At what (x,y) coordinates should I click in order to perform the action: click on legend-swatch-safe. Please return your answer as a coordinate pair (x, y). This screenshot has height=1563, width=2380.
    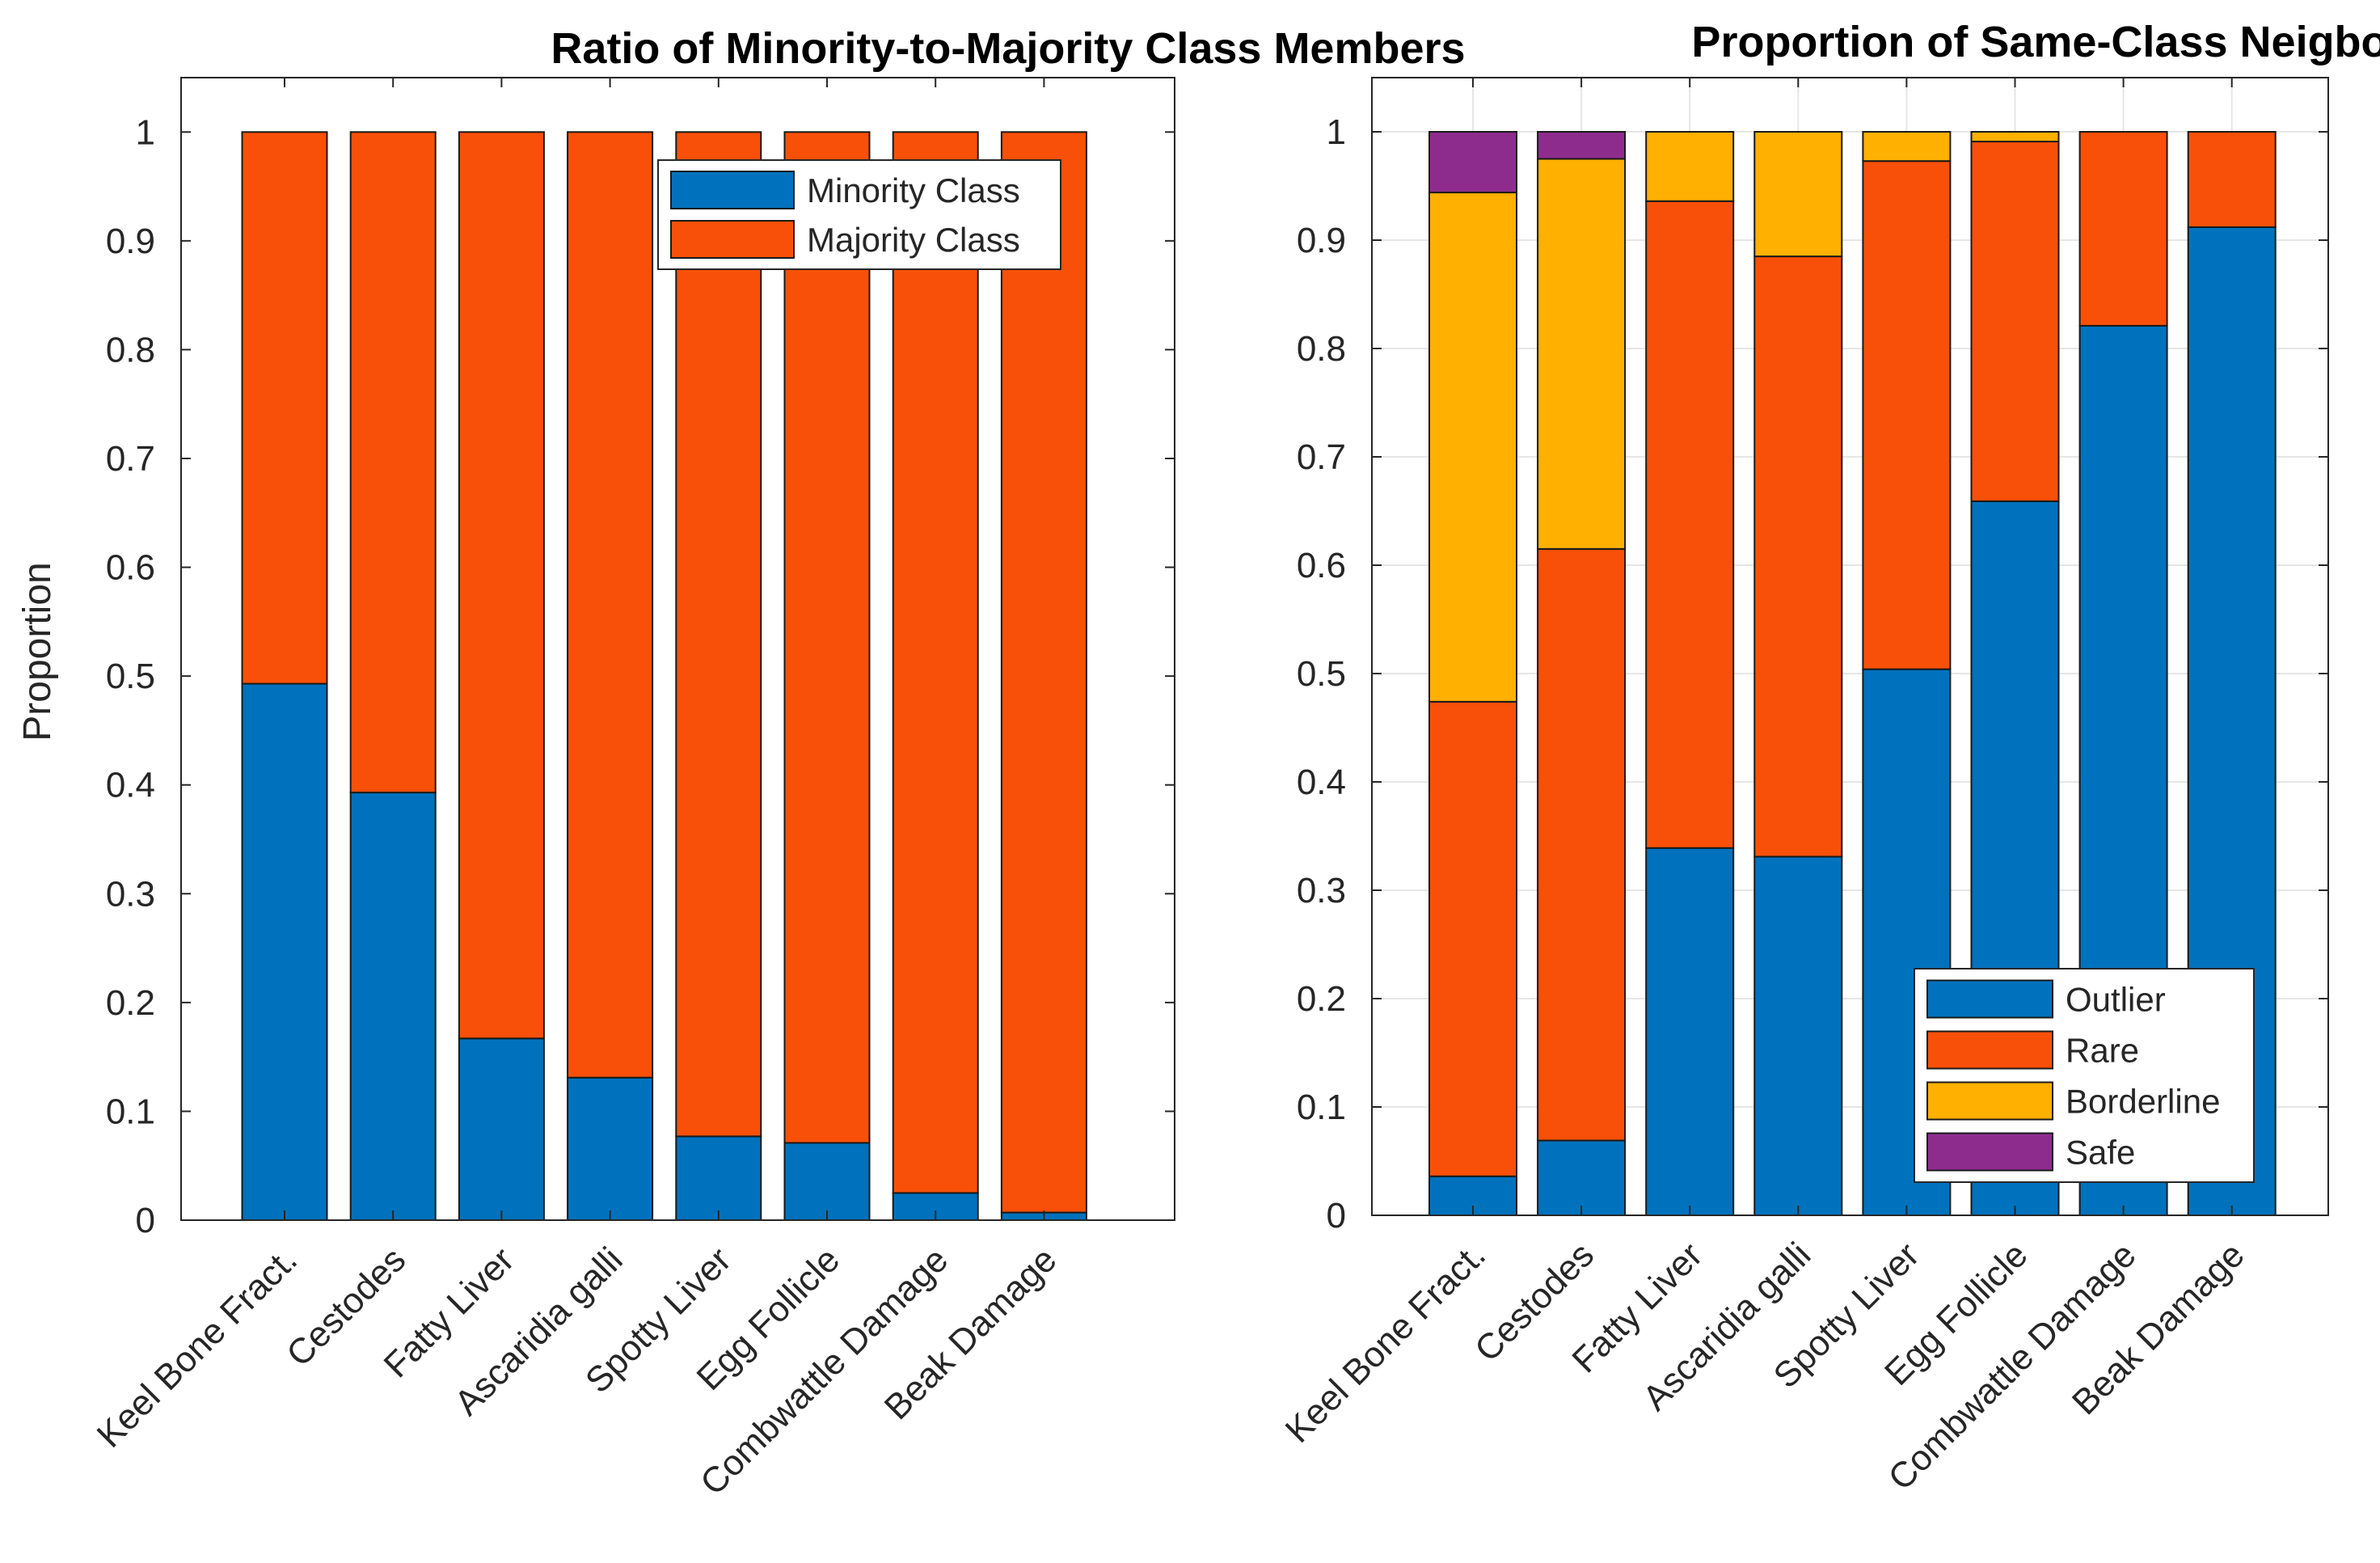
    Looking at the image, I should click on (1990, 1152).